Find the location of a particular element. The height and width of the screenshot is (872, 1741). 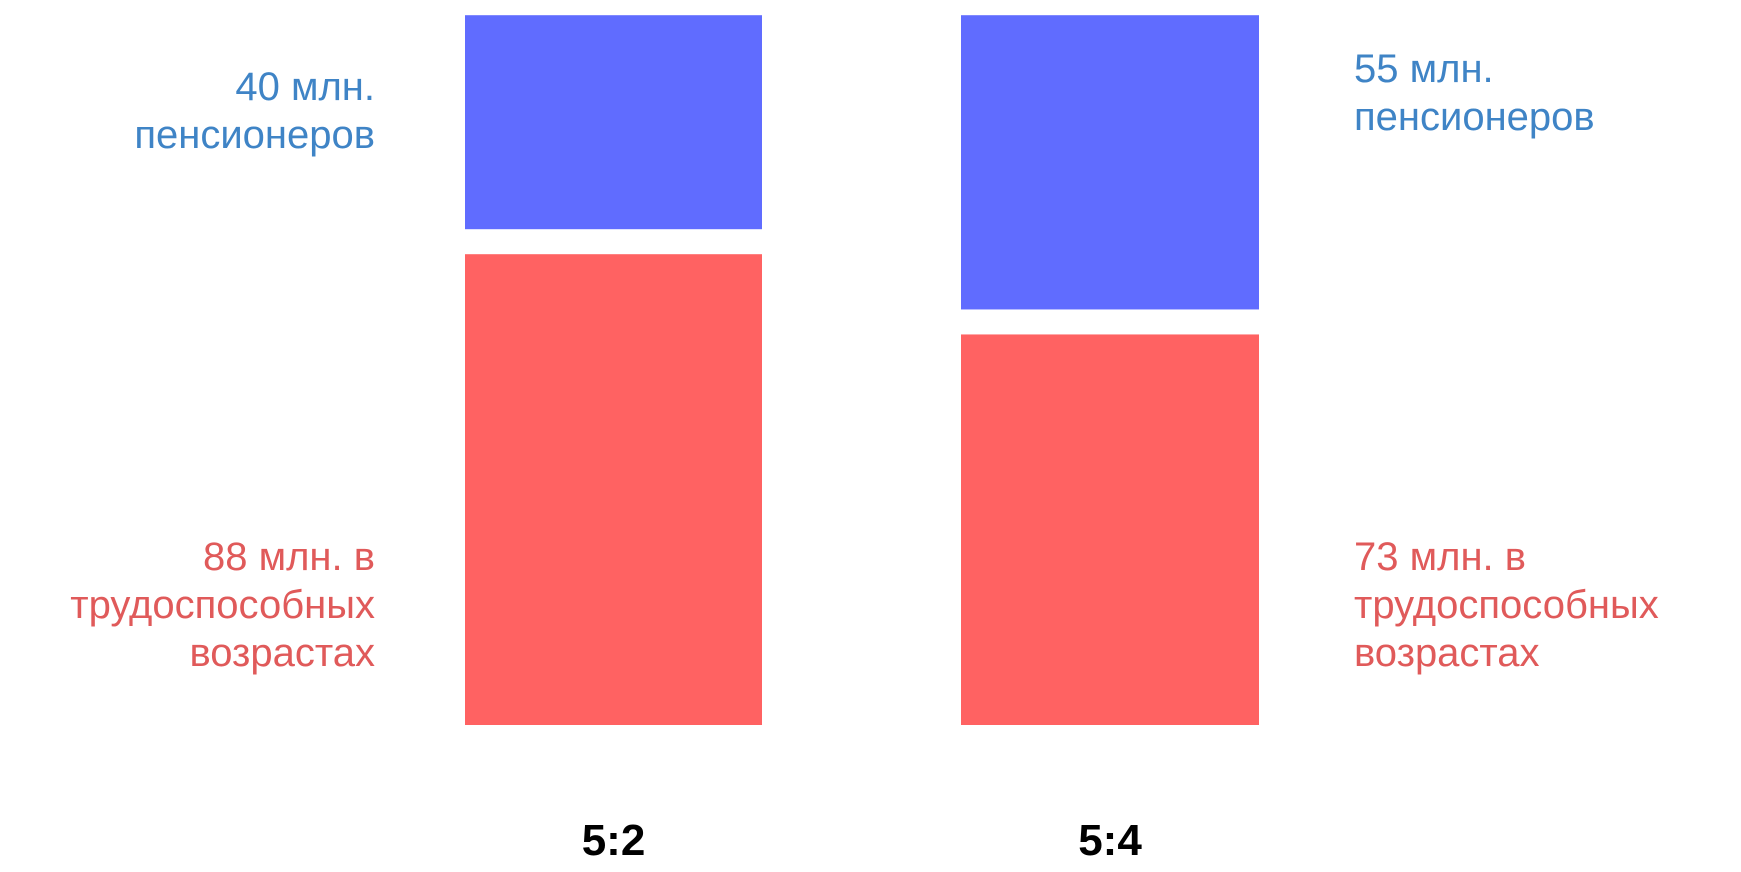

ratio-label-1: 5:2 is located at coordinates (614, 840).